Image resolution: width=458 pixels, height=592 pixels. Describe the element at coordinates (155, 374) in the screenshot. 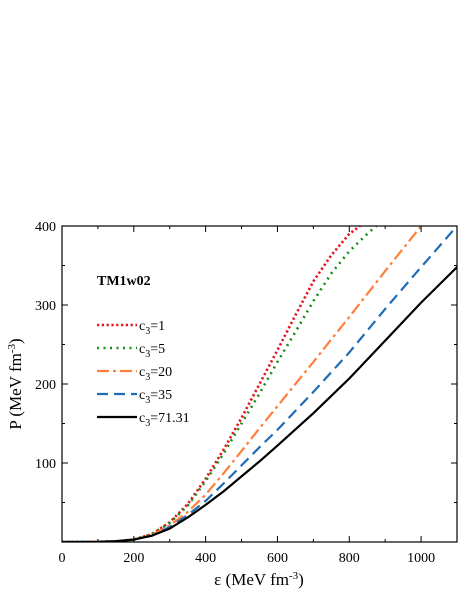

I see `legend-label-2: c3=20` at that location.